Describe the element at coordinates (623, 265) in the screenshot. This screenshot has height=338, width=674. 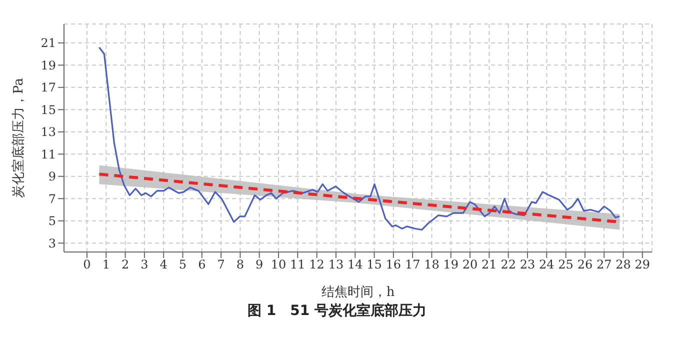
I see `x-tick-label: 28` at that location.